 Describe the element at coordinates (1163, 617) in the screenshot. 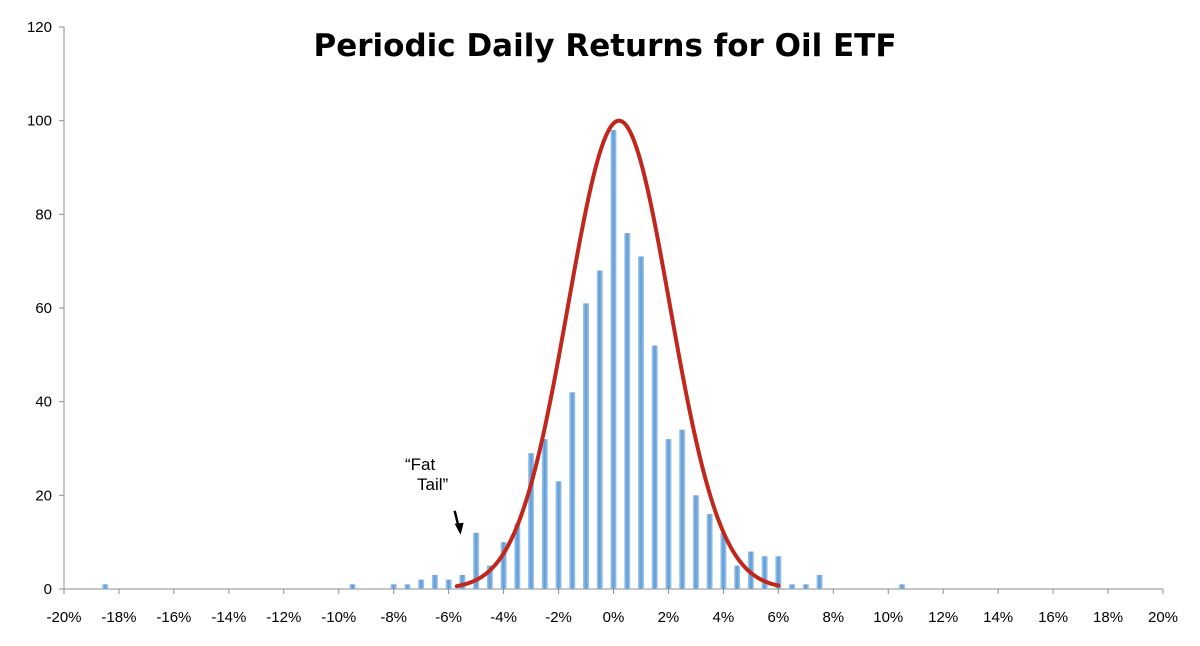

I see `x-tick-label: 20%` at that location.